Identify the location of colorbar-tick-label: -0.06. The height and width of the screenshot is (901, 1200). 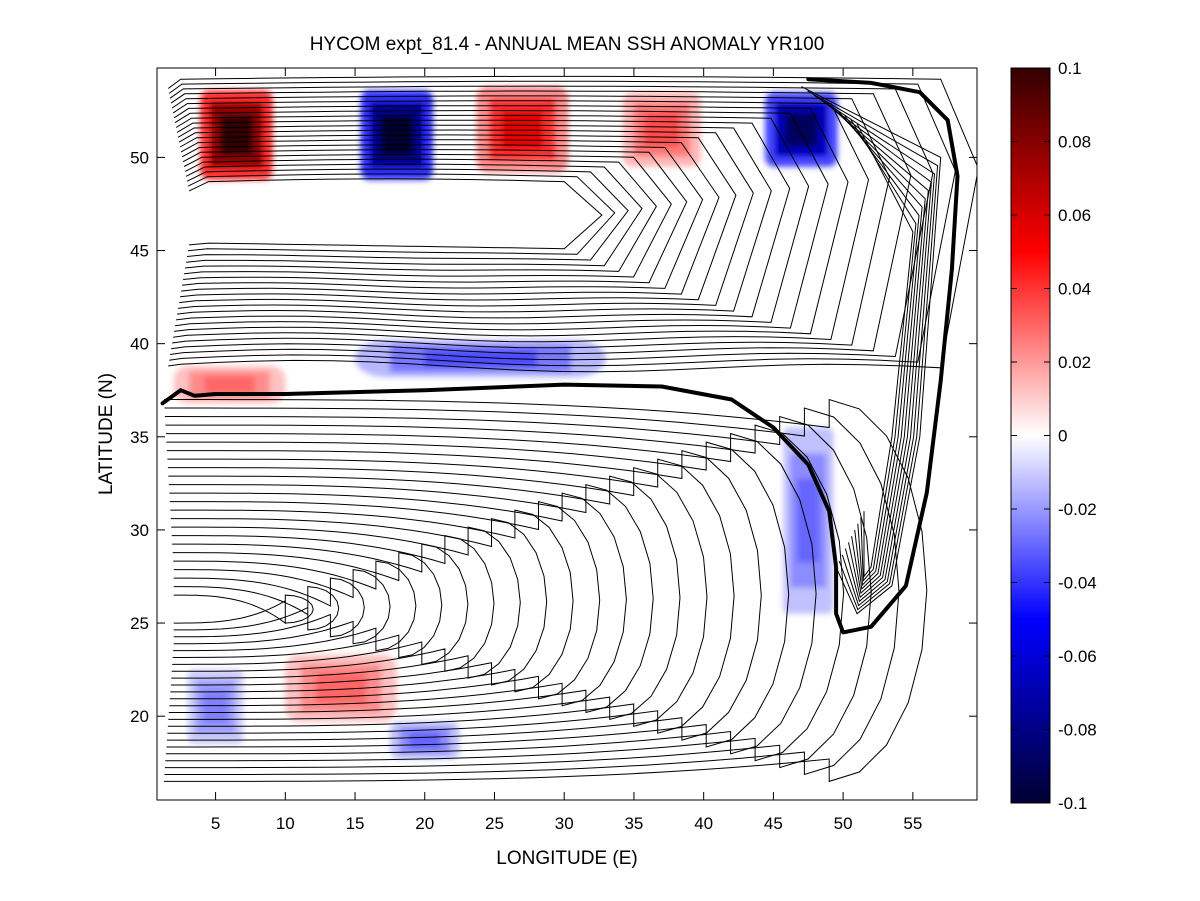
(1077, 656).